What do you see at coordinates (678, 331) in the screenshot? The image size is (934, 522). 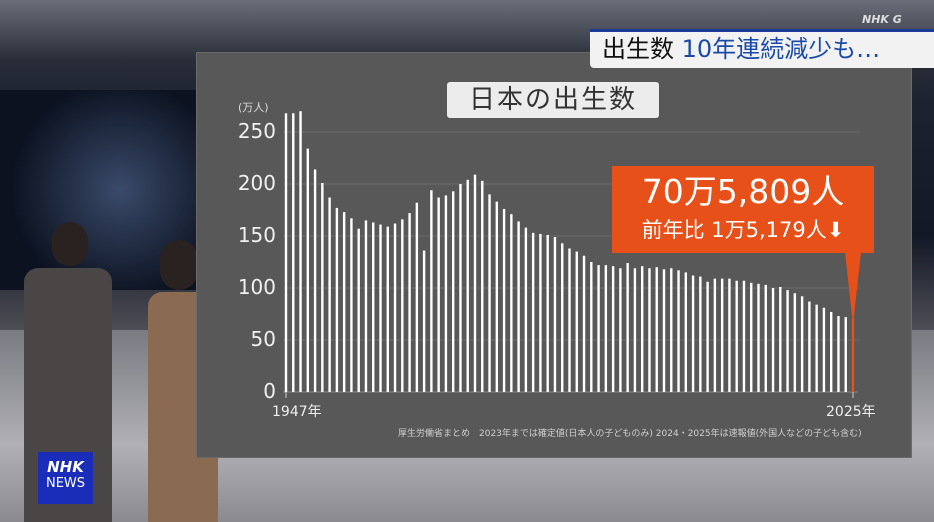 I see `bar-2001` at bounding box center [678, 331].